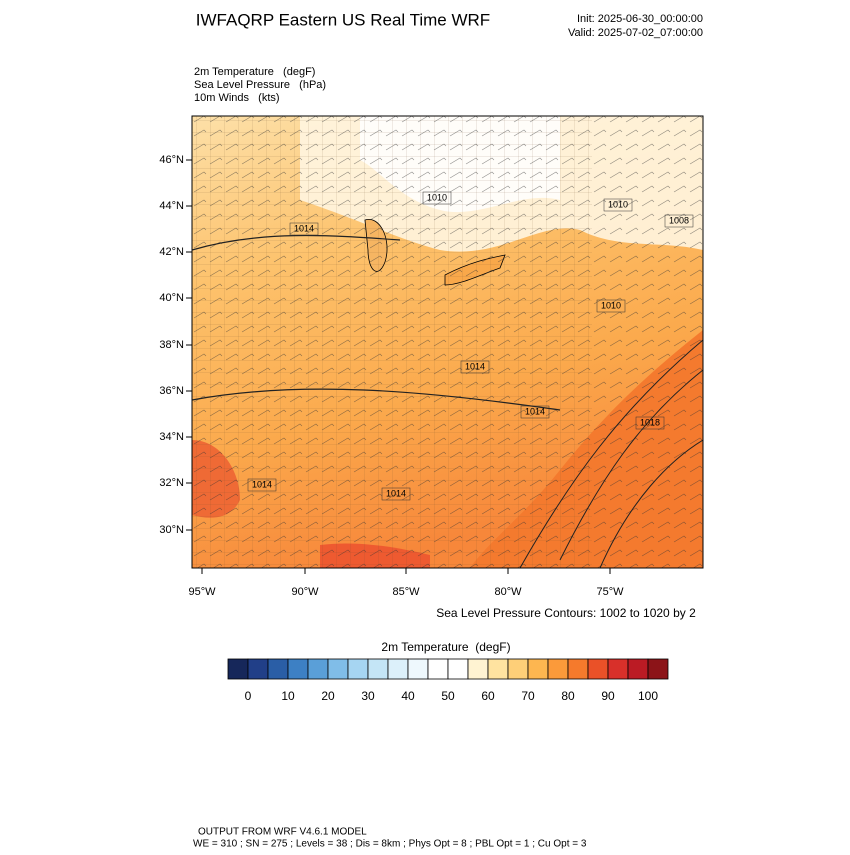 This screenshot has height=855, width=850. Describe the element at coordinates (171, 252) in the screenshot. I see `lat-label: 42°N` at that location.